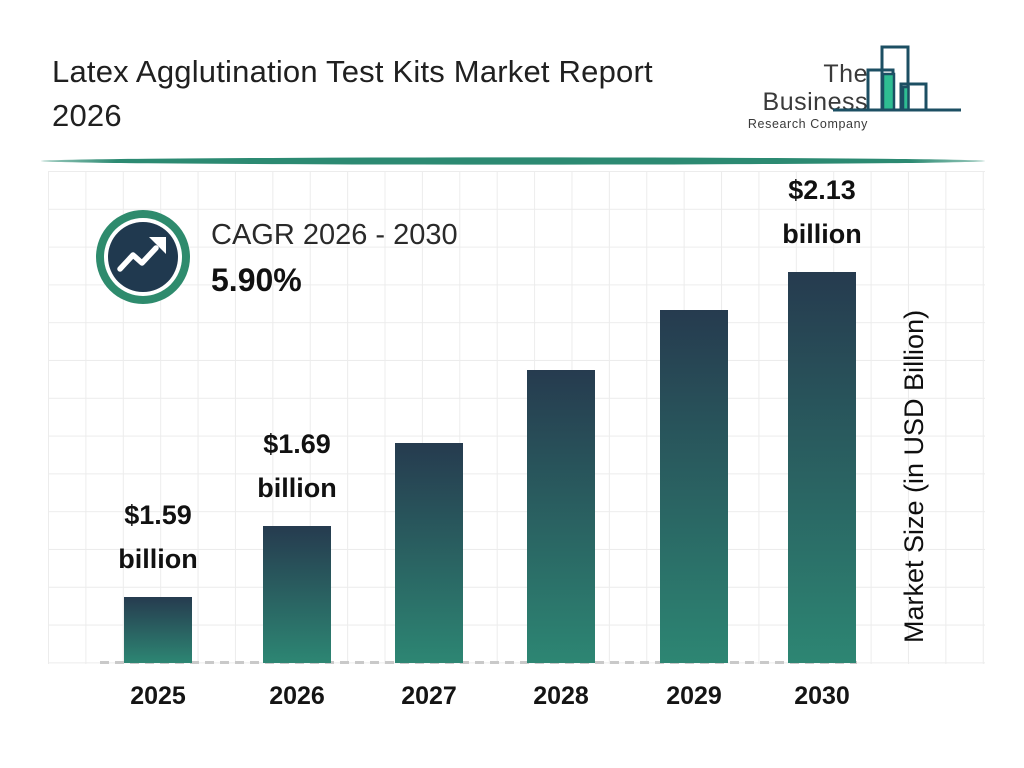 Image resolution: width=1024 pixels, height=768 pixels. What do you see at coordinates (297, 594) in the screenshot?
I see `bar-2026` at bounding box center [297, 594].